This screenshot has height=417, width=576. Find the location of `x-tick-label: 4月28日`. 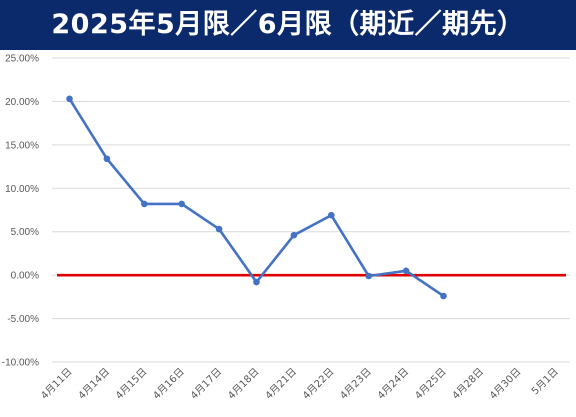

x-tick-label: 4月28日 is located at coordinates (468, 384).